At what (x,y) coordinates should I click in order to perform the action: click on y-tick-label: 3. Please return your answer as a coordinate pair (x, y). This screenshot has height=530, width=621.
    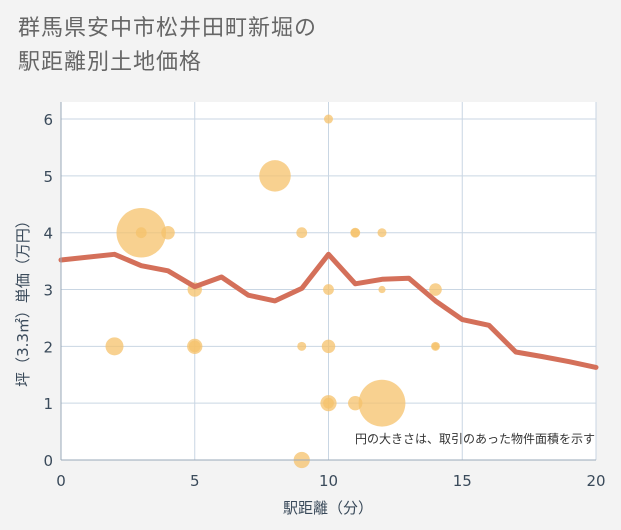
    Looking at the image, I should click on (48, 291).